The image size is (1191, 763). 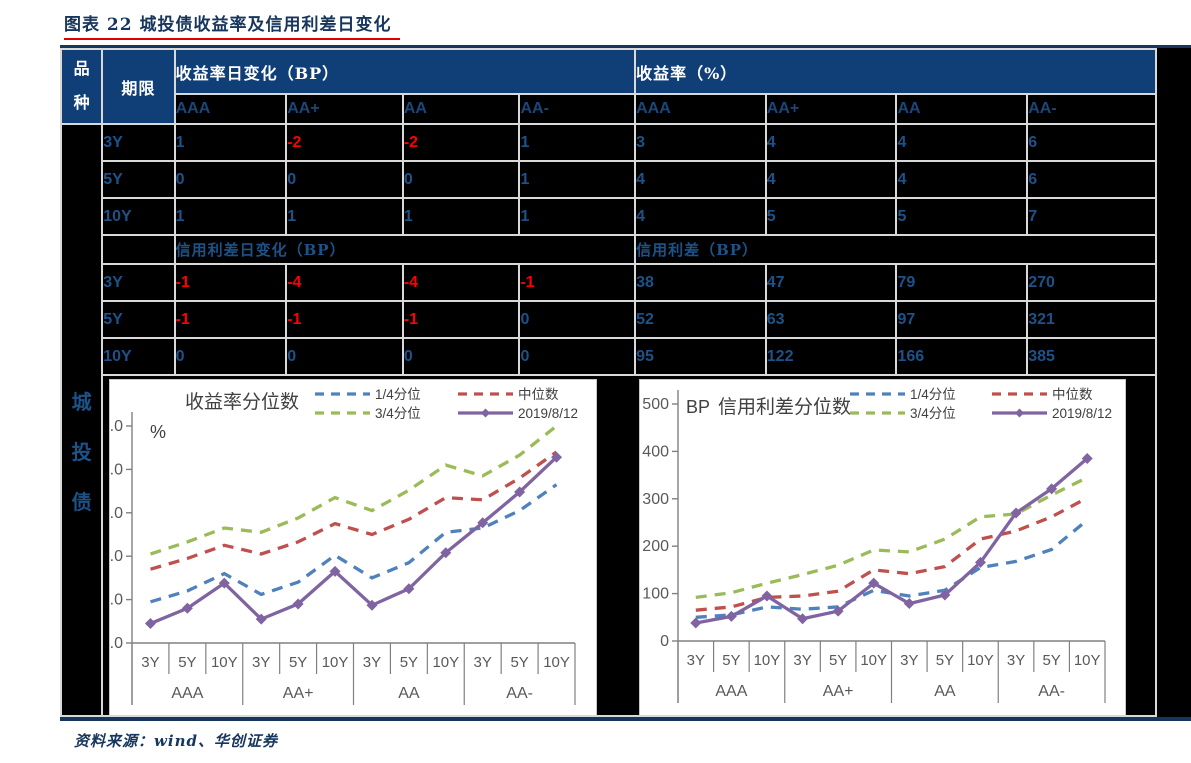 What do you see at coordinates (116, 556) in the screenshot?
I see `svg-text: 5.0` at bounding box center [116, 556].